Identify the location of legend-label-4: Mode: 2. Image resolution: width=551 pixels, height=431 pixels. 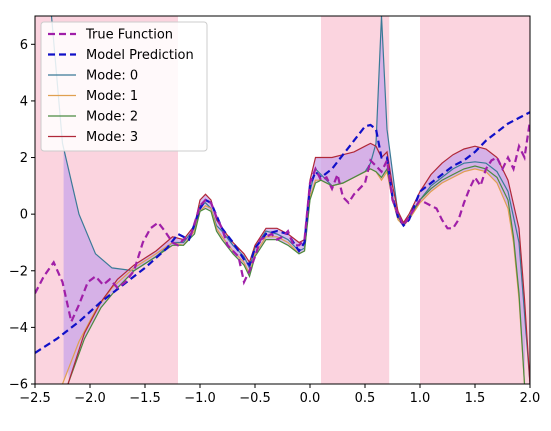
(112, 117).